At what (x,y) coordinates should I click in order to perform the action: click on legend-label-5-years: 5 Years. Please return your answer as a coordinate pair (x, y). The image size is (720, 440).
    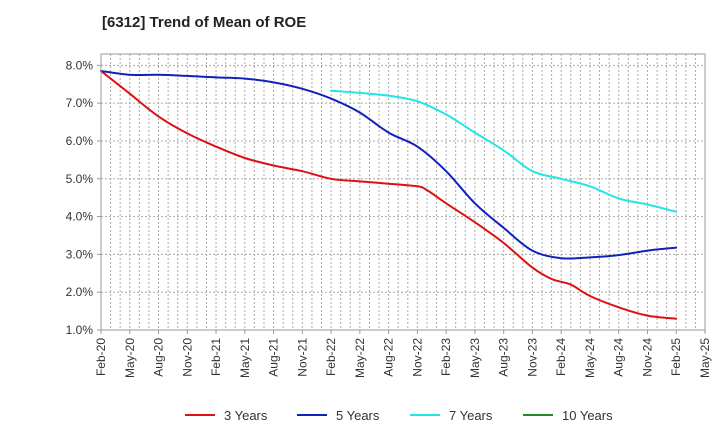
    Looking at the image, I should click on (358, 415).